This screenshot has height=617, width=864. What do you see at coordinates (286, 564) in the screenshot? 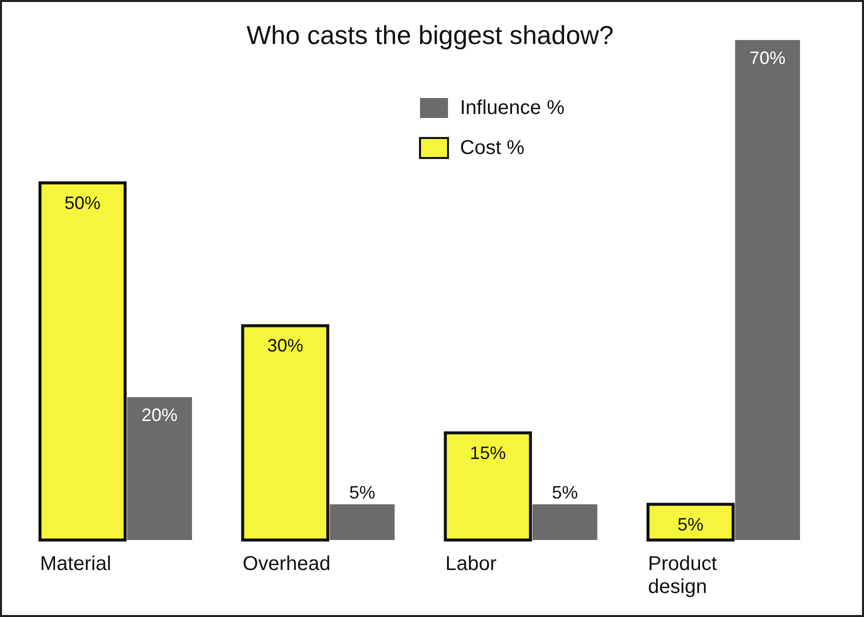
I see `x-tick-label: Overhead` at bounding box center [286, 564].